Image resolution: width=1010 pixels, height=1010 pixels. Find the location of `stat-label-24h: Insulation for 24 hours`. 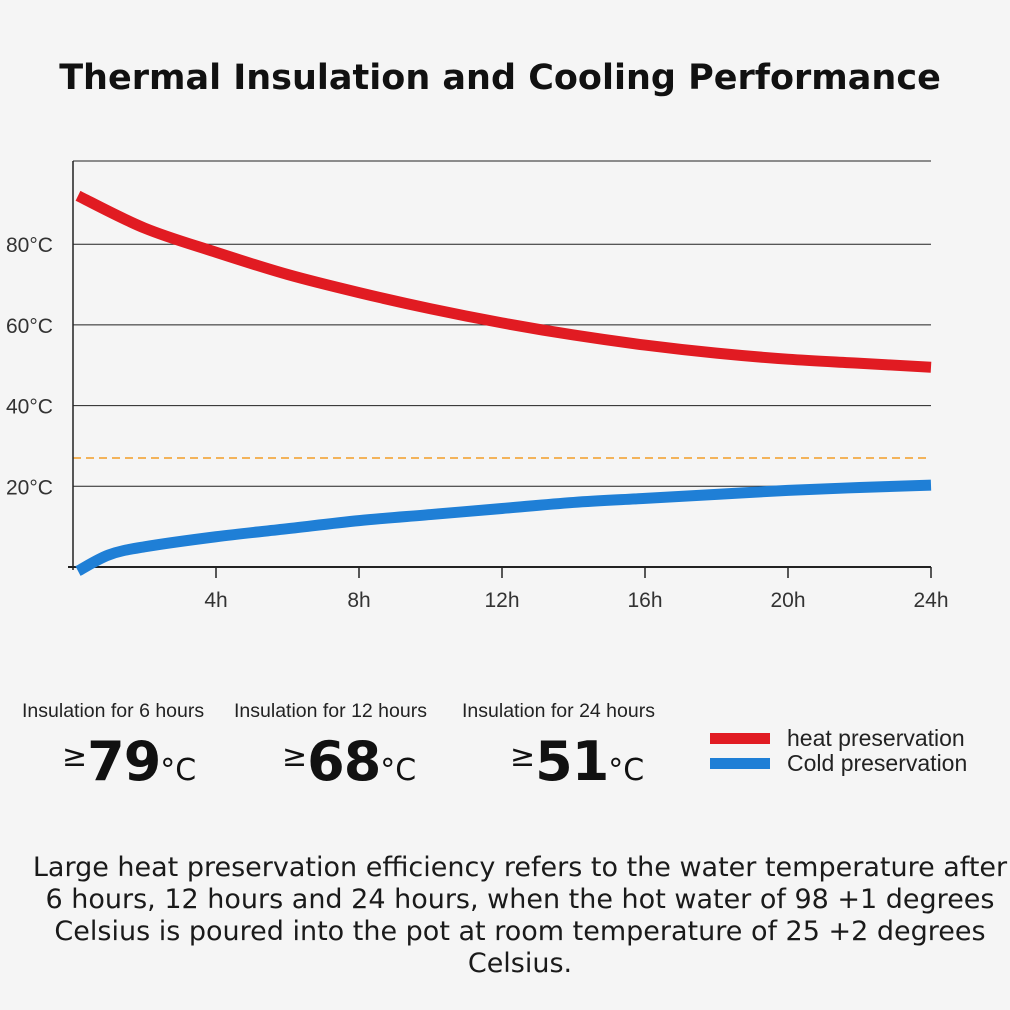

stat-label-24h: Insulation for 24 hours is located at coordinates (558, 711).